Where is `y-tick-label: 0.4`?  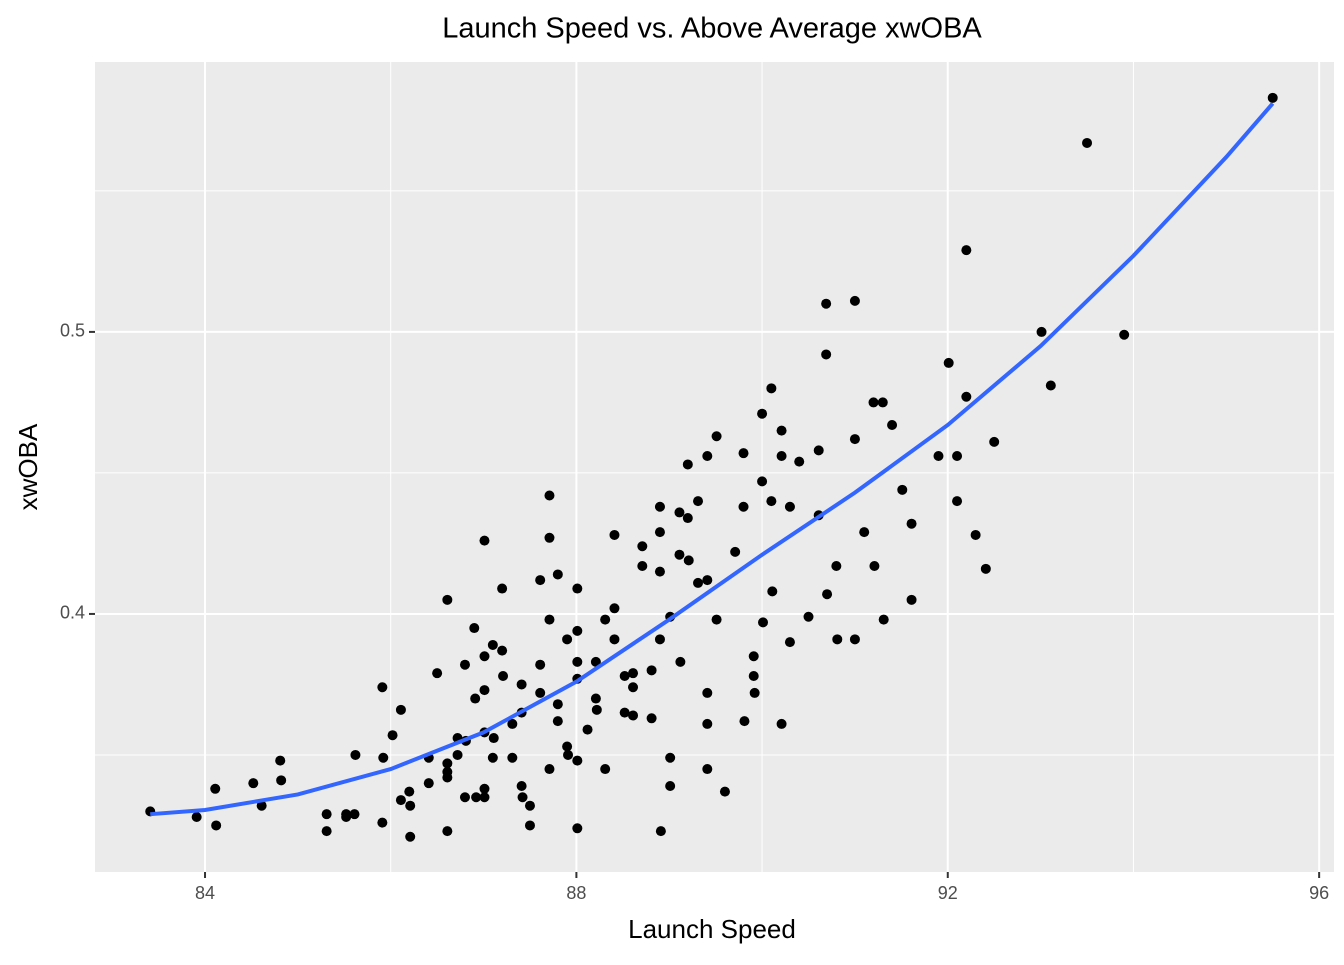
y-tick-label: 0.4 is located at coordinates (72, 613).